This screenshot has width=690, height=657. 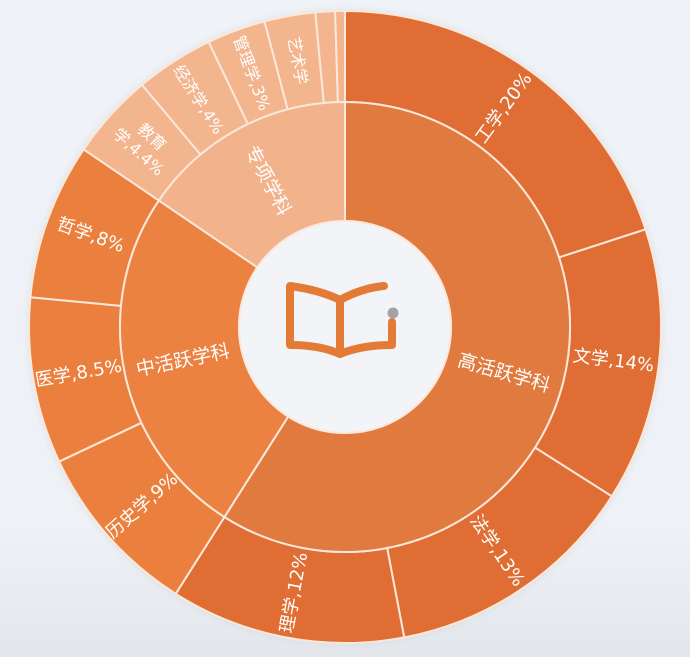 I want to click on book-icon, so click(x=341, y=320).